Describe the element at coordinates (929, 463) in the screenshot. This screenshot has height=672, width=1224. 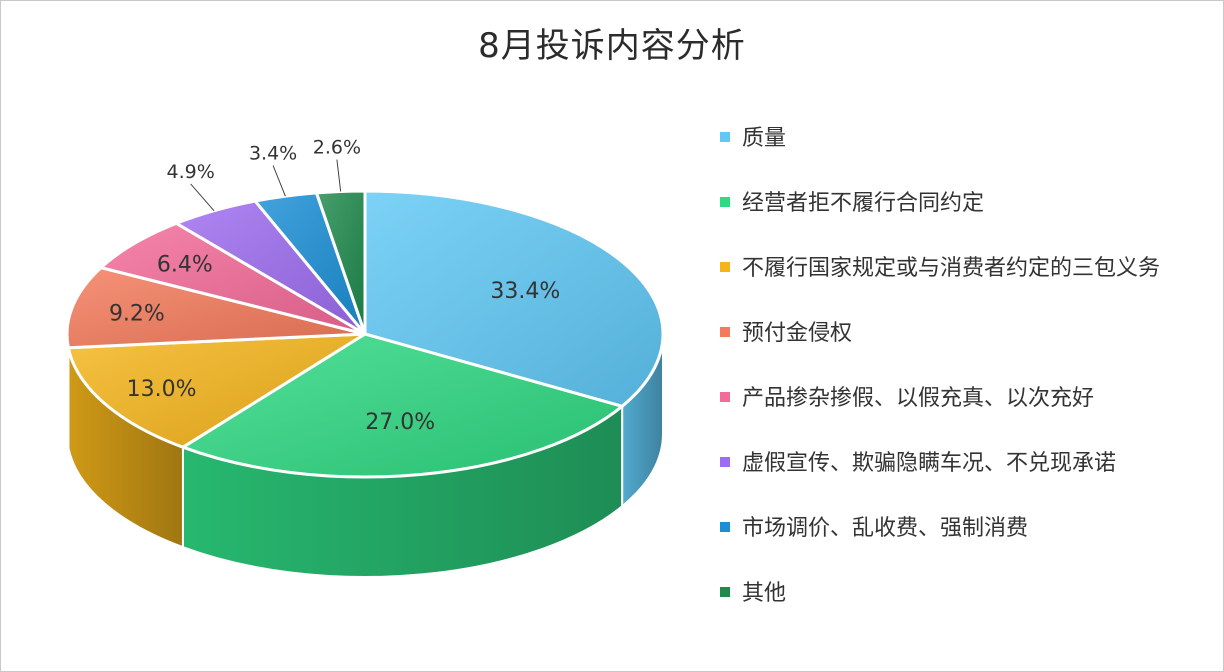
I see `legend-label: 虚假宣传、欺骗隐瞒车况、不兑现承诺` at that location.